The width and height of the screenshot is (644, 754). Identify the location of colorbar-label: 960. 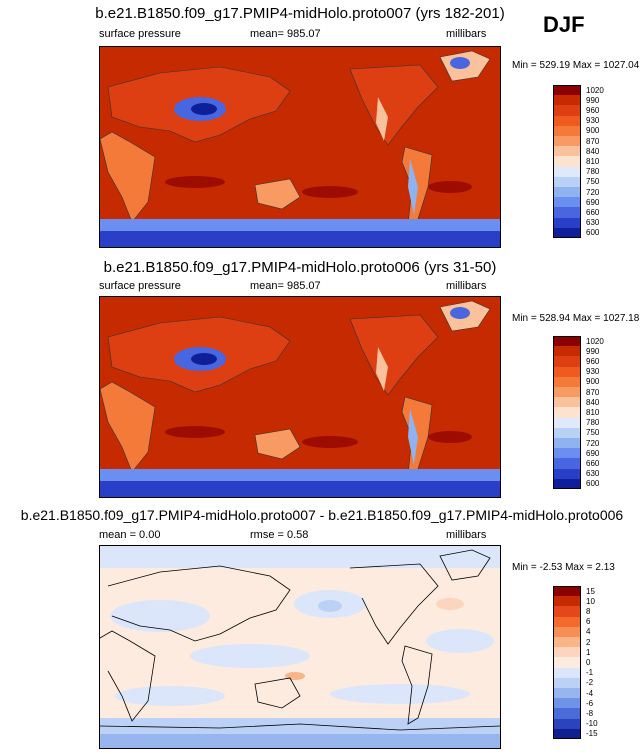
(593, 361).